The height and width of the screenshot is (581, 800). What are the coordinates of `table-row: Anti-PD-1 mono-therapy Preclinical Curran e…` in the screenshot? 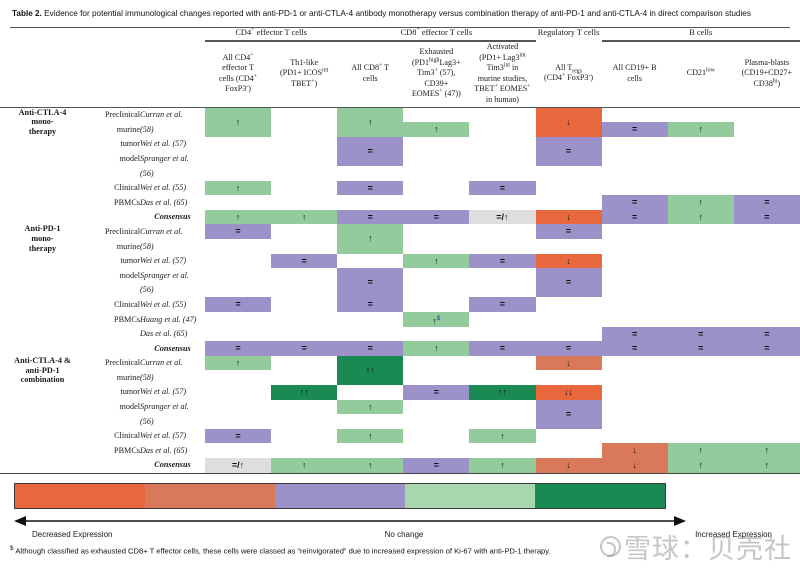 It's located at (400, 239).